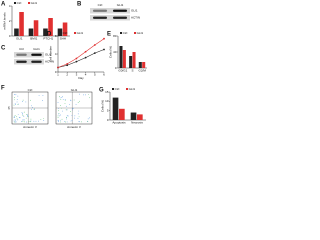 The height and width of the screenshot is (240, 320). I want to click on x-tick-label: G0/G1, so click(122, 70).